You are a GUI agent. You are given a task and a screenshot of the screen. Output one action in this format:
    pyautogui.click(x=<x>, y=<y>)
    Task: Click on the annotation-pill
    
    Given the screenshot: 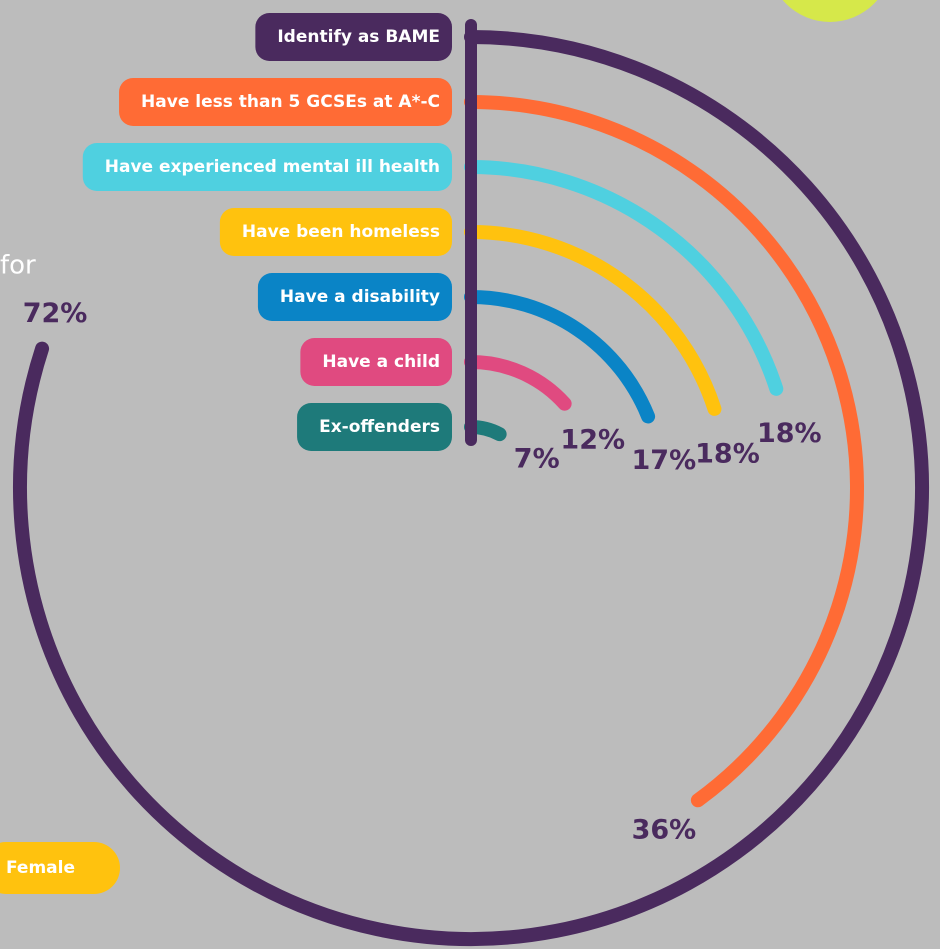 What is the action you would take?
    pyautogui.click(x=60, y=868)
    